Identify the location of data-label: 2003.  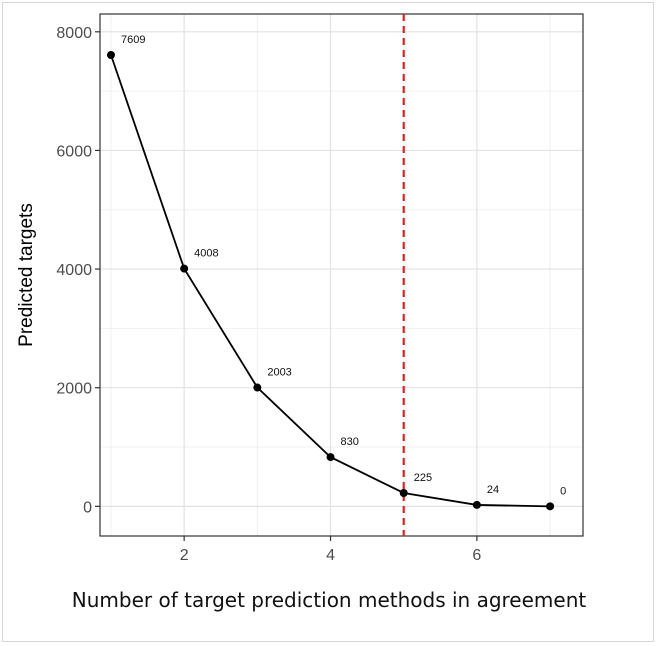
(279, 373).